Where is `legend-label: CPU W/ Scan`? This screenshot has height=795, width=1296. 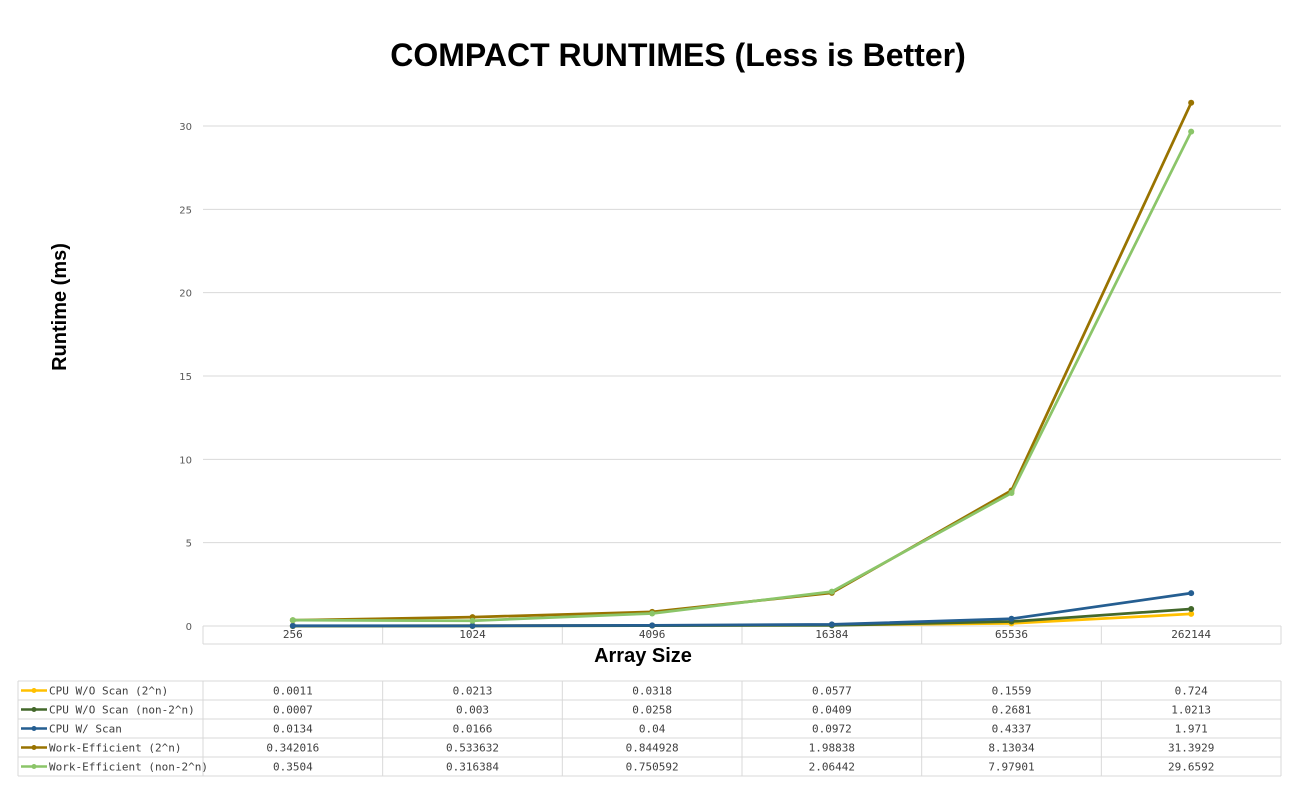 legend-label: CPU W/ Scan is located at coordinates (85, 729).